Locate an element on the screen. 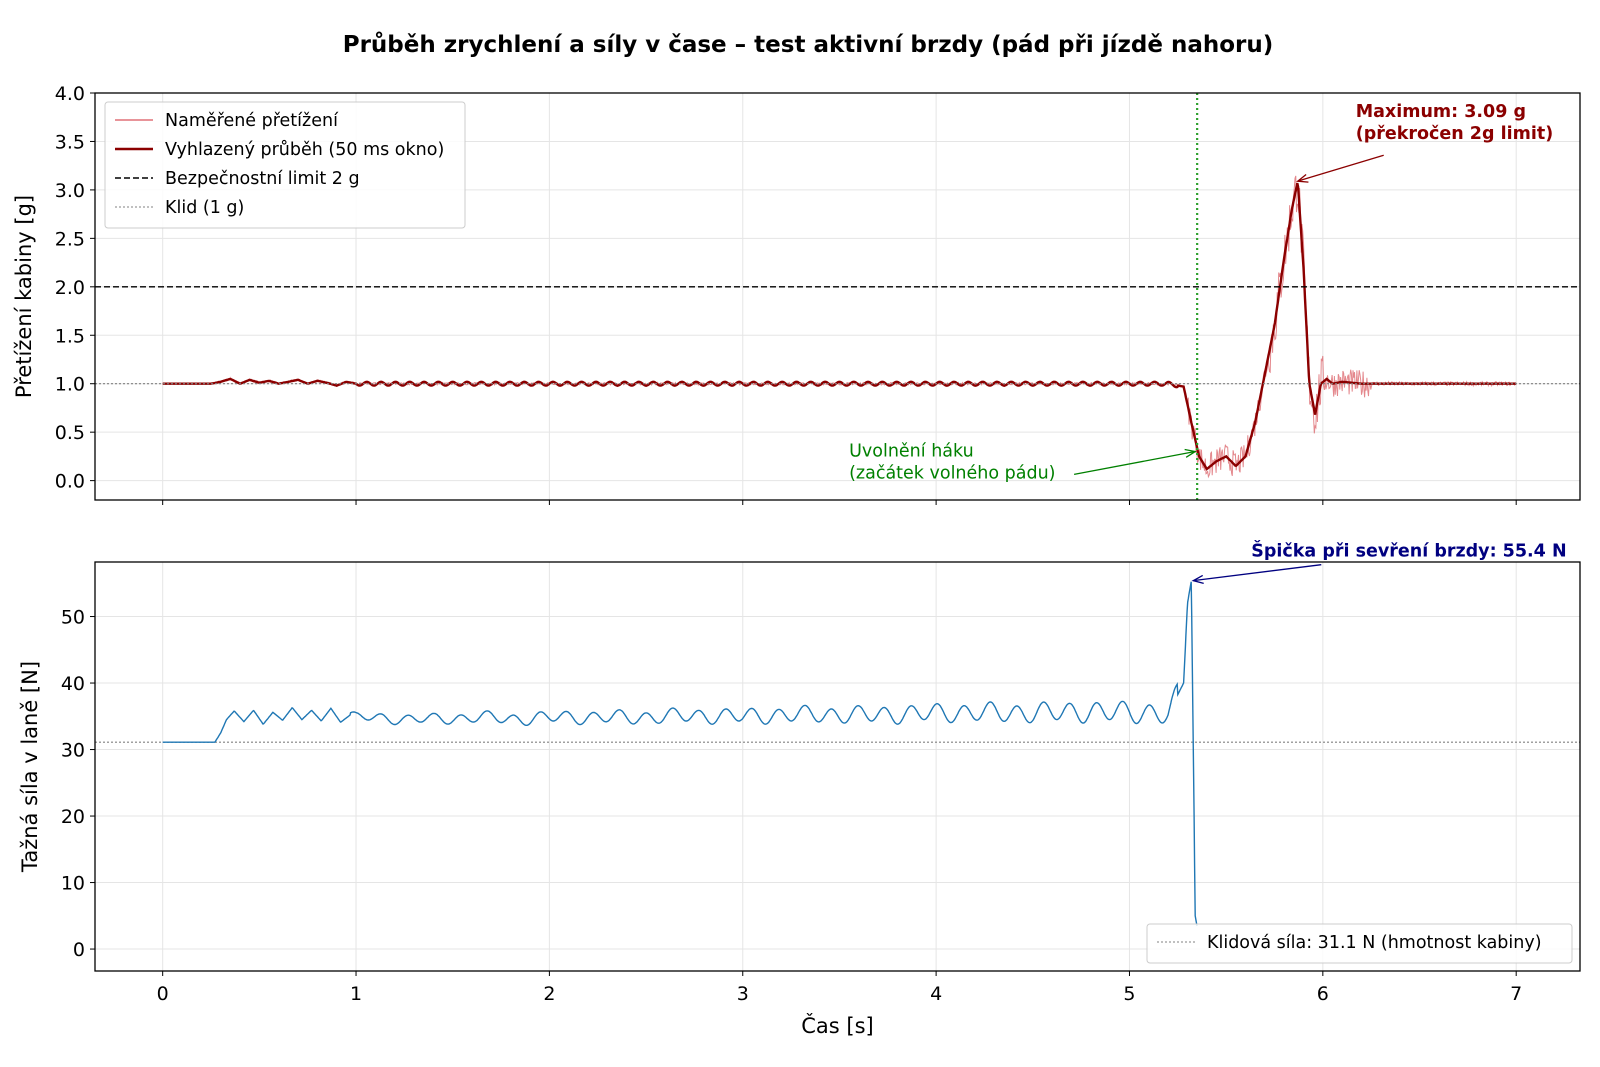 The width and height of the screenshot is (1600, 1067). y-tick-label: 2.0 is located at coordinates (70, 288).